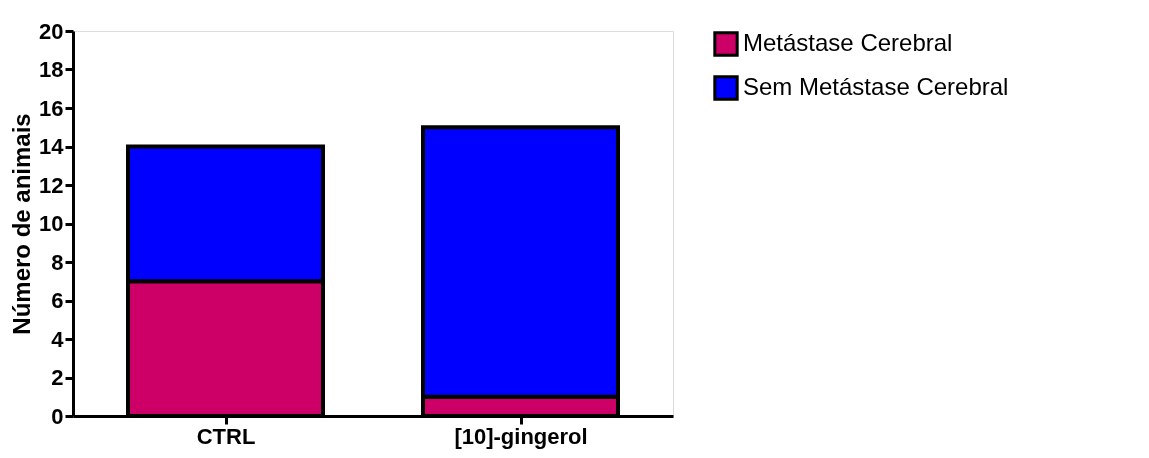 The image size is (1149, 458). I want to click on y-tick-label: 18, so click(51, 69).